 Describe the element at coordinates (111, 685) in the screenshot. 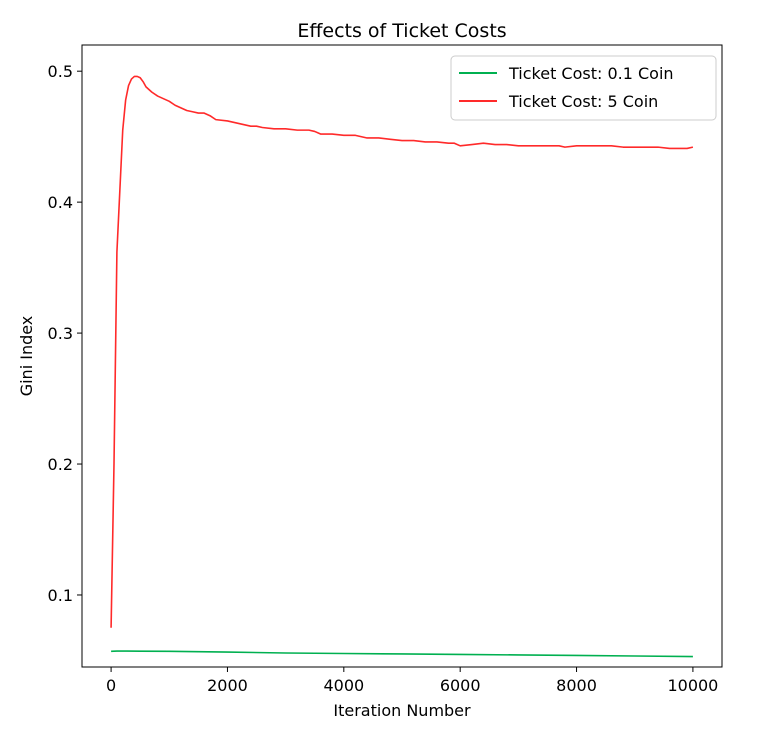

I see `x-tick-label: 0` at that location.